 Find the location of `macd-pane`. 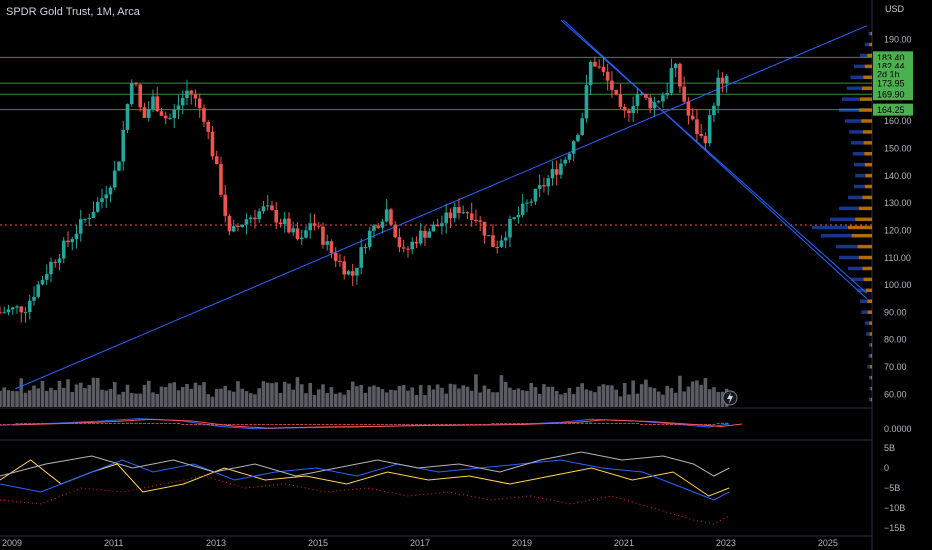

macd-pane is located at coordinates (371, 424).